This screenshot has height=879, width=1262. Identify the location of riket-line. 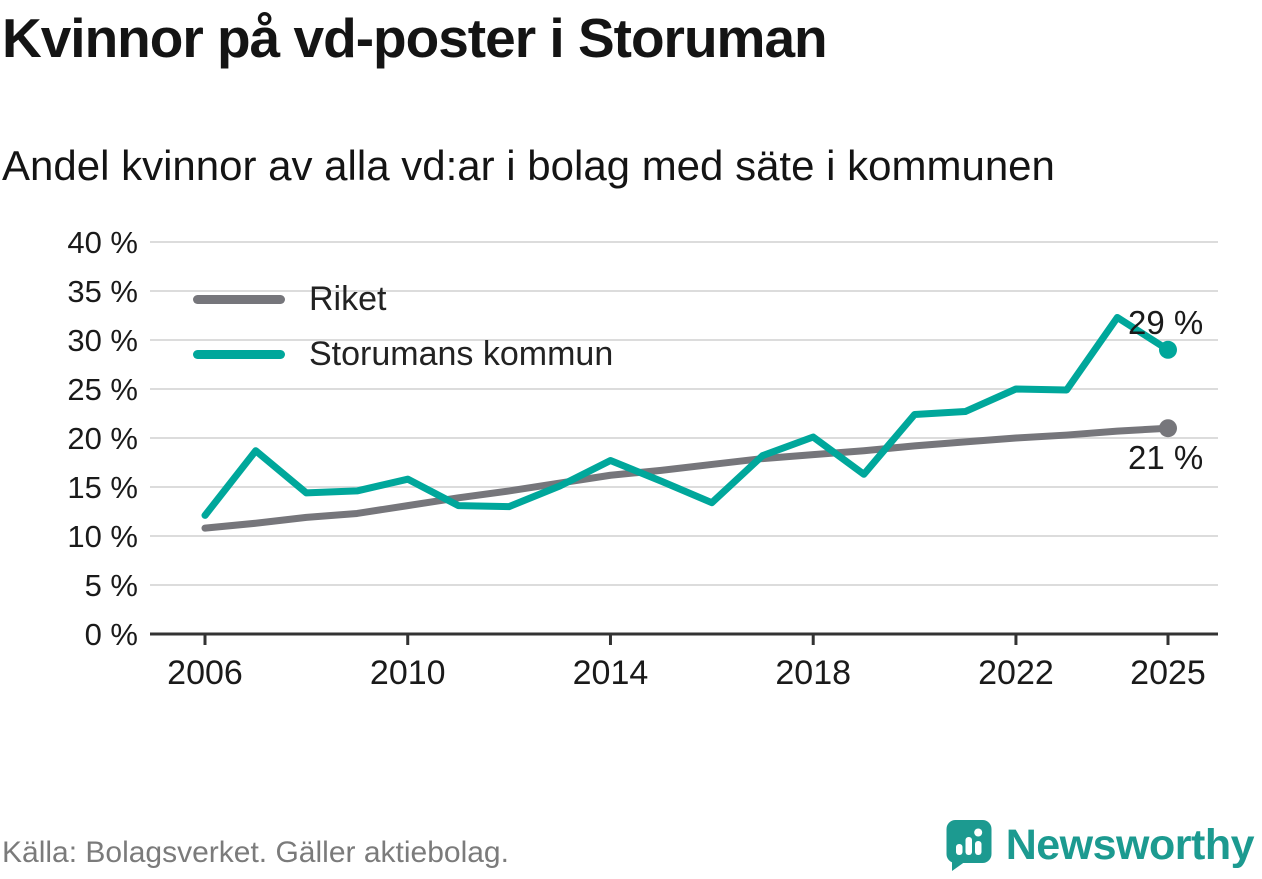
(686, 478).